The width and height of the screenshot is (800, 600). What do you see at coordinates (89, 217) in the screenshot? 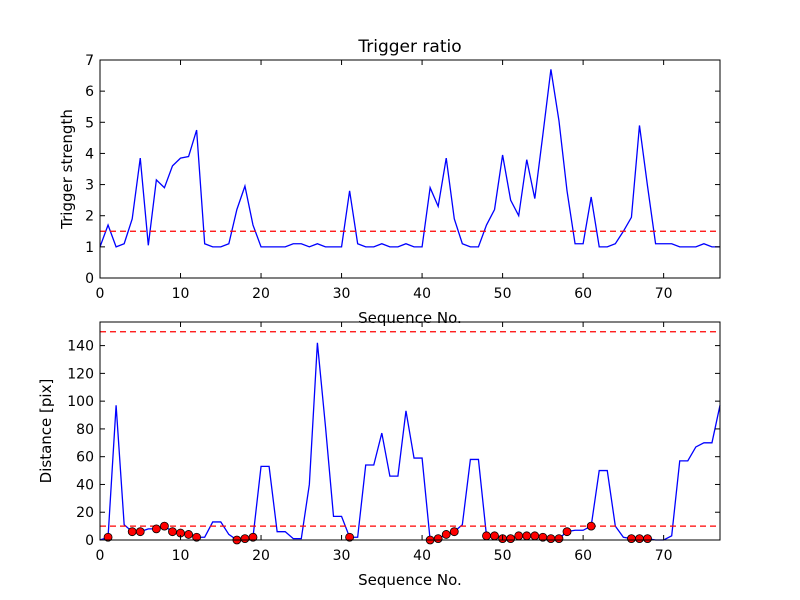
I see `y-tick-label: 2` at bounding box center [89, 217].